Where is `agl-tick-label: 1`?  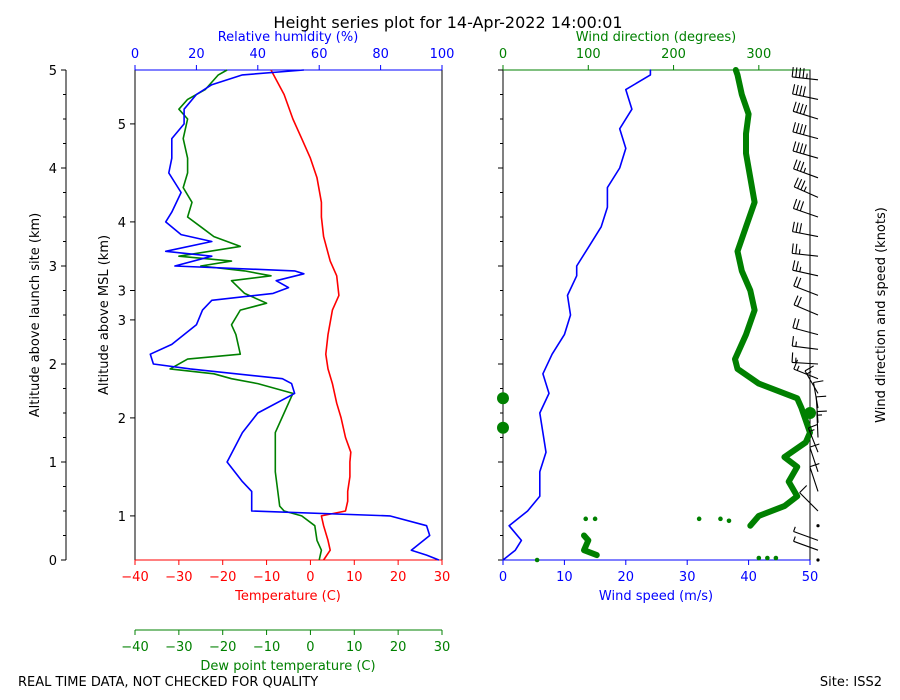 agl-tick-label: 1 is located at coordinates (53, 463).